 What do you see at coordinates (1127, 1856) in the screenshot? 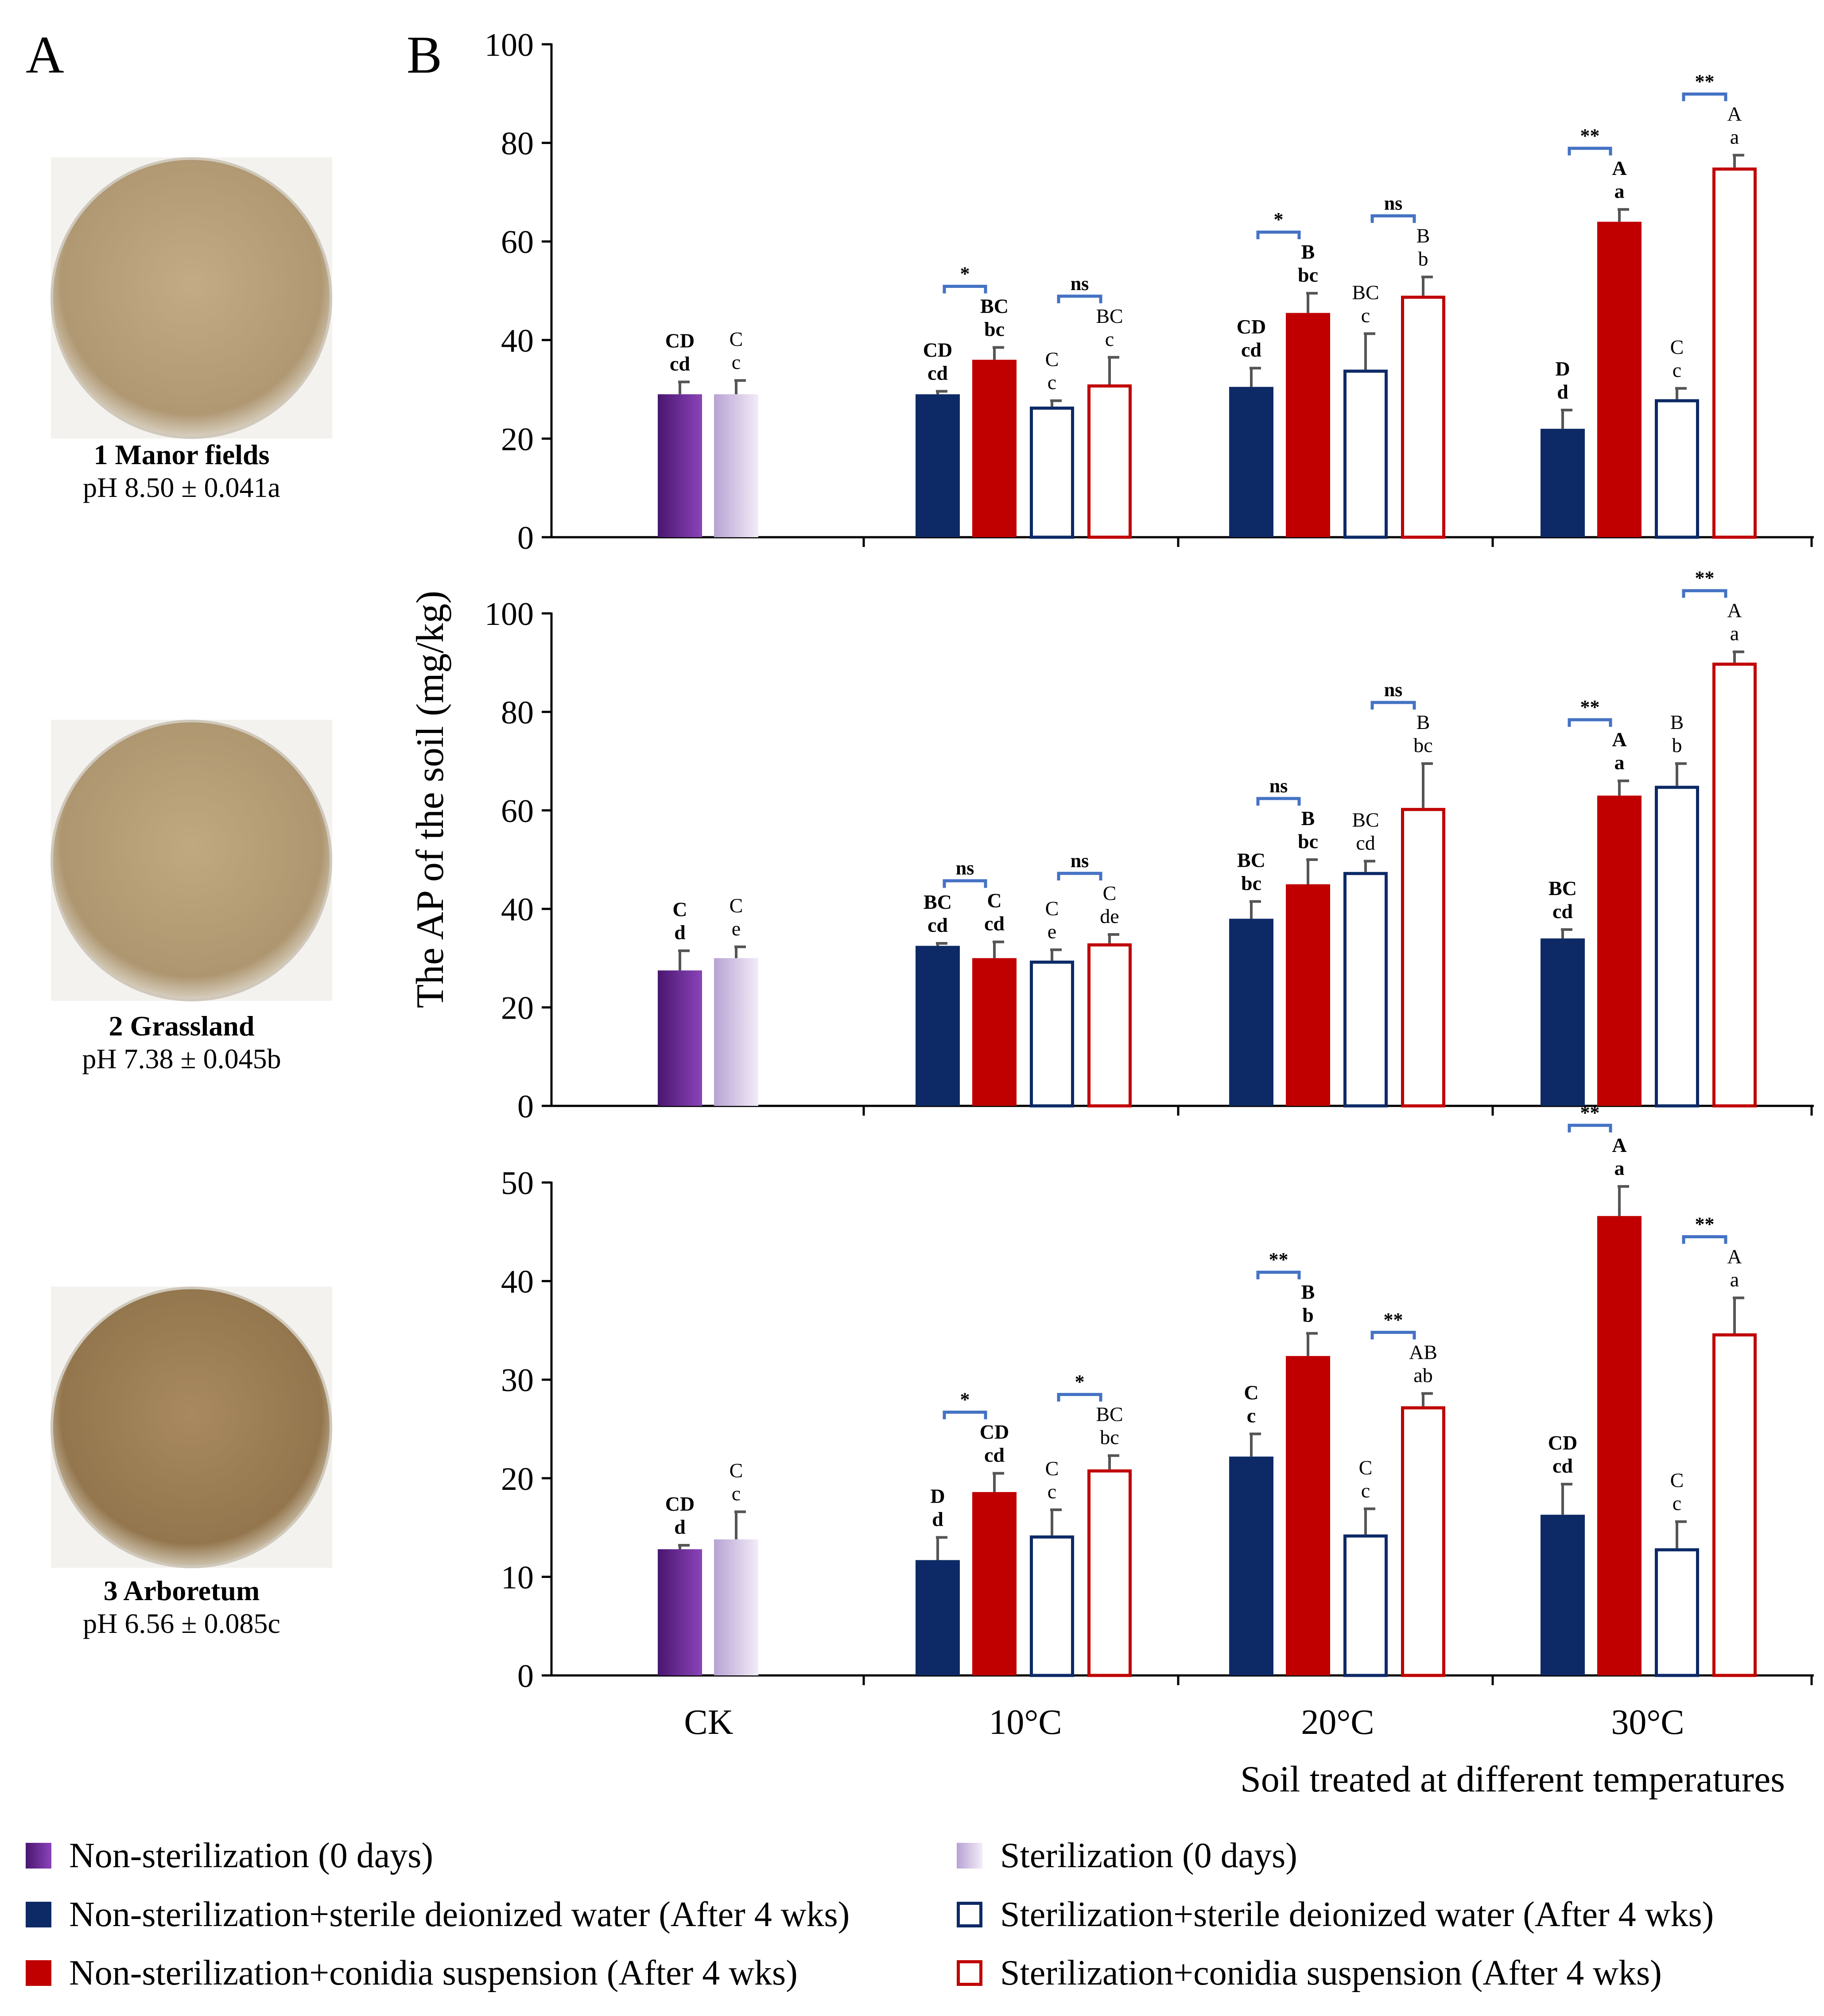
I see `legend-item-ck-sterile: Sterilization (0 days)` at bounding box center [1127, 1856].